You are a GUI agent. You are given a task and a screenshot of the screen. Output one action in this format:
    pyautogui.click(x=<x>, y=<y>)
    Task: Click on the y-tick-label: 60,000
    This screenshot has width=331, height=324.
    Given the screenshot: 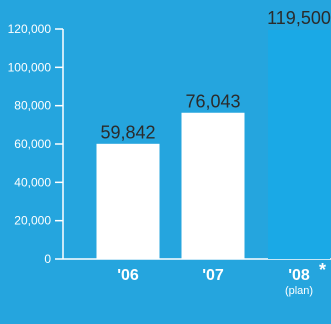 What is the action you would take?
    pyautogui.click(x=32, y=144)
    